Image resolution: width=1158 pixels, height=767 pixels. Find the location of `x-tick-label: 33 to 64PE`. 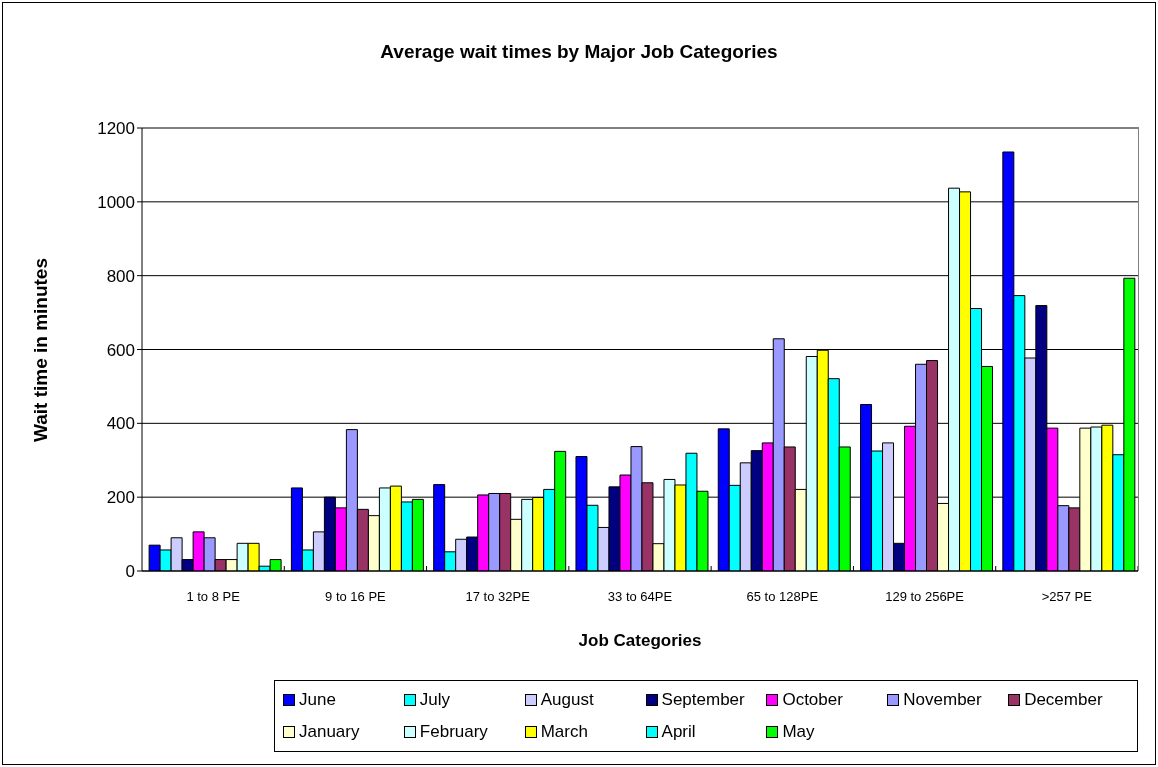

x-tick-label: 33 to 64PE is located at coordinates (640, 596).